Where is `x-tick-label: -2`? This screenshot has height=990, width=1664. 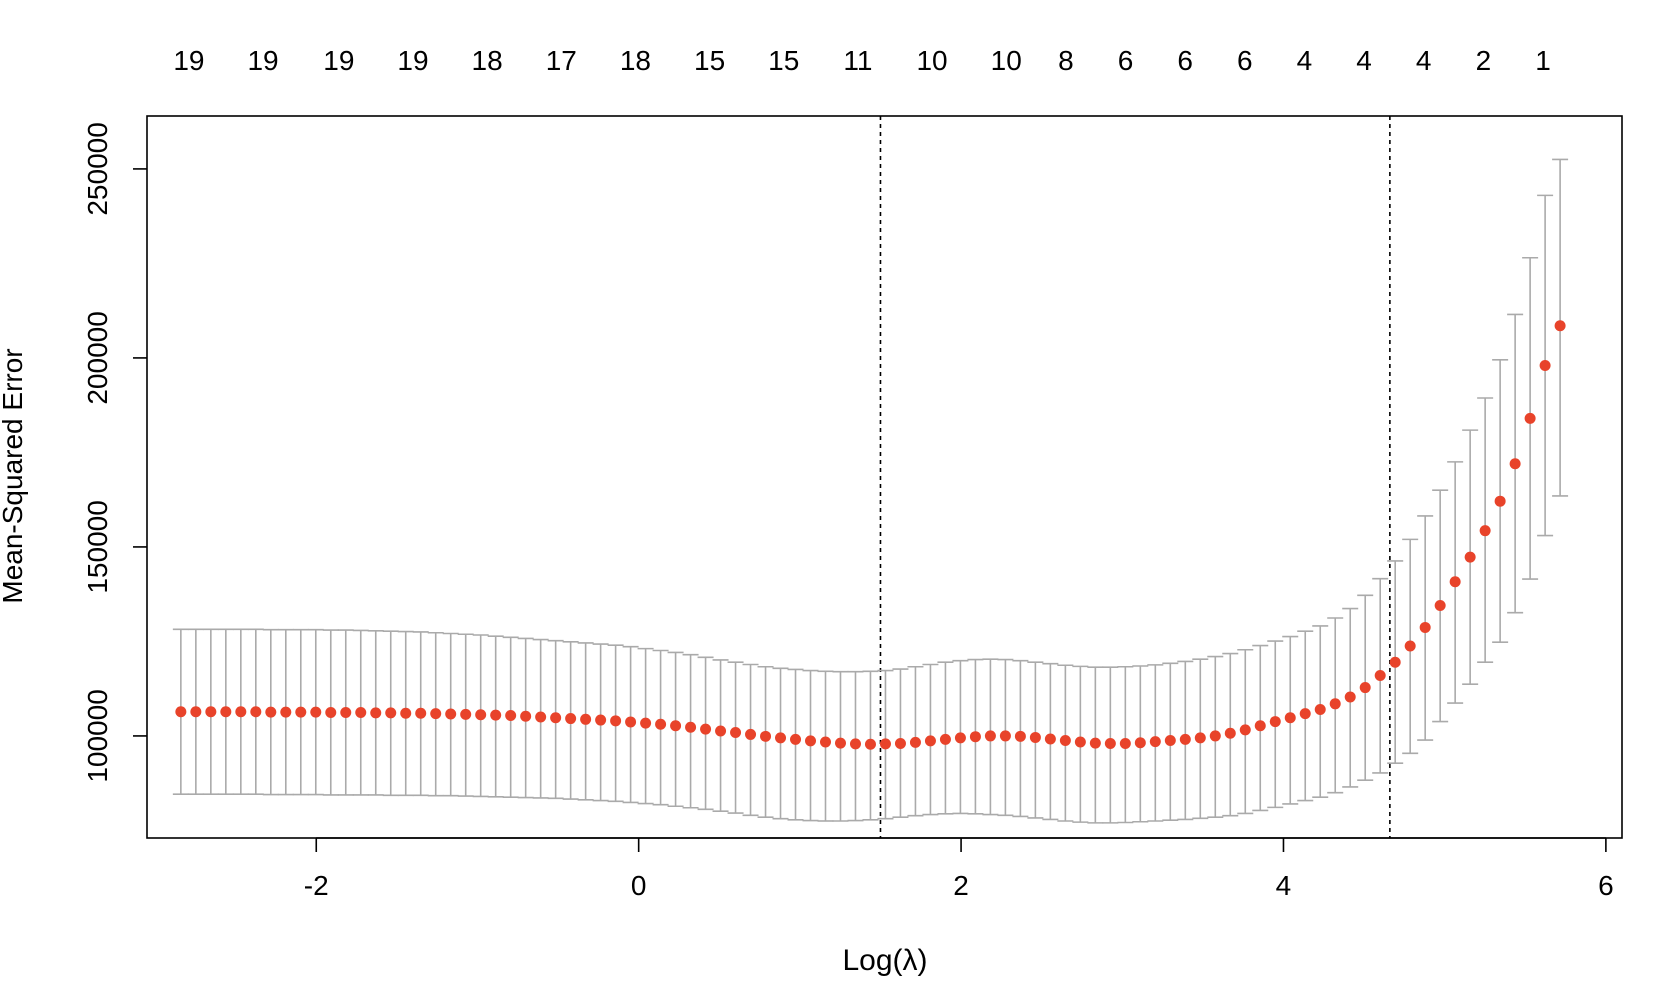
x-tick-label: -2 is located at coordinates (316, 885).